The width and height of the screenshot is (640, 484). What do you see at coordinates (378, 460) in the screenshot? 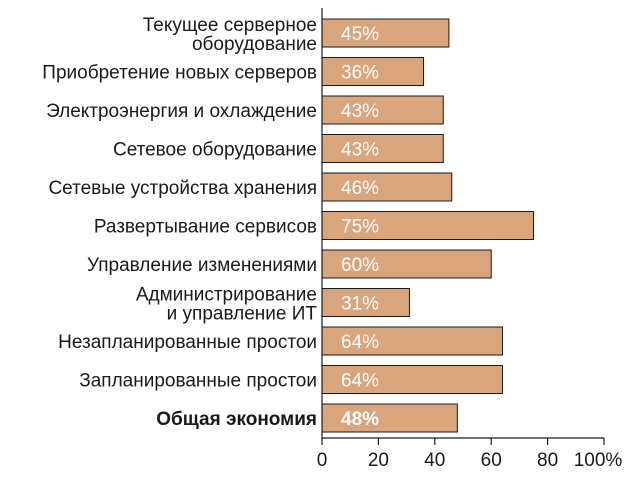
I see `x-tick-label: 20` at bounding box center [378, 460].